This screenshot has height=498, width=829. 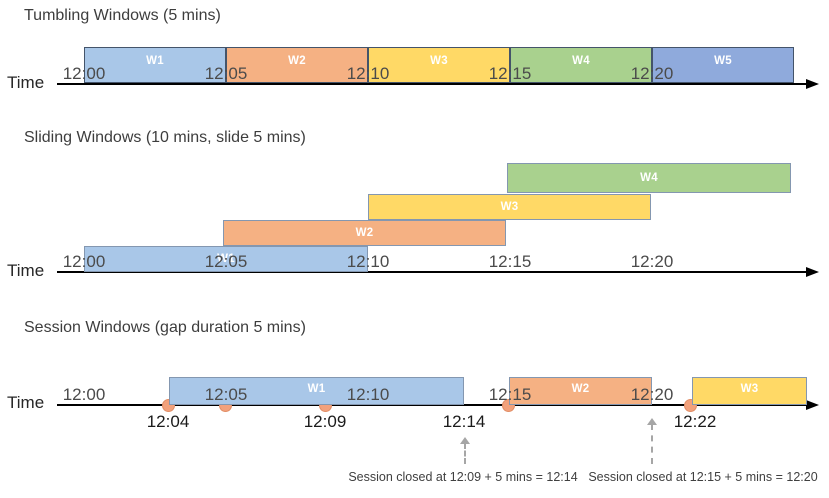 What do you see at coordinates (168, 421) in the screenshot?
I see `event-time-label: 12:04` at bounding box center [168, 421].